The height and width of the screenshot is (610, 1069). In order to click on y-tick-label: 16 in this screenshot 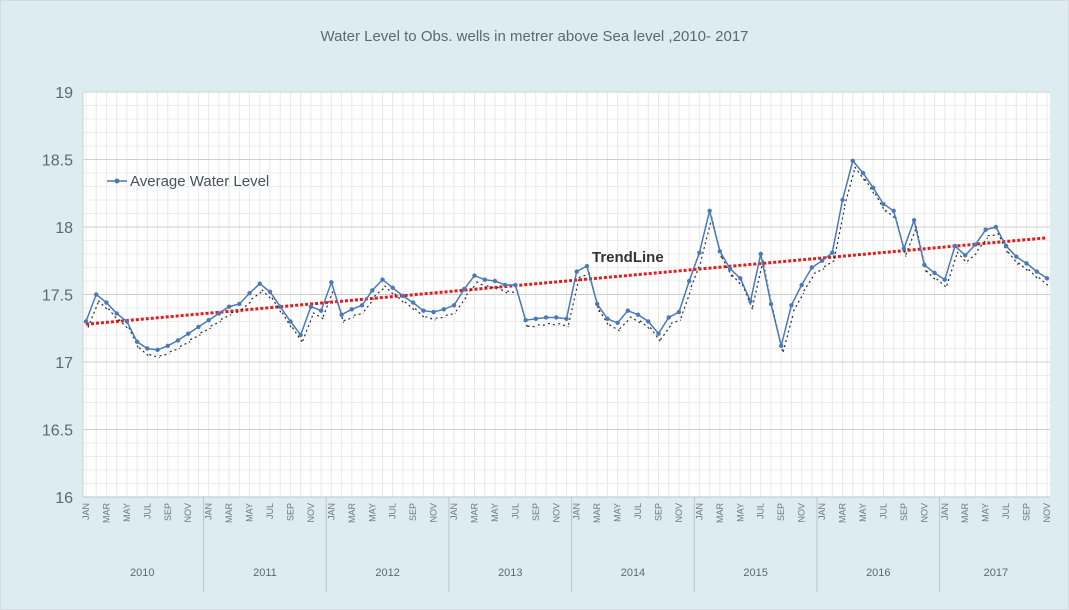, I will do `click(64, 498)`.